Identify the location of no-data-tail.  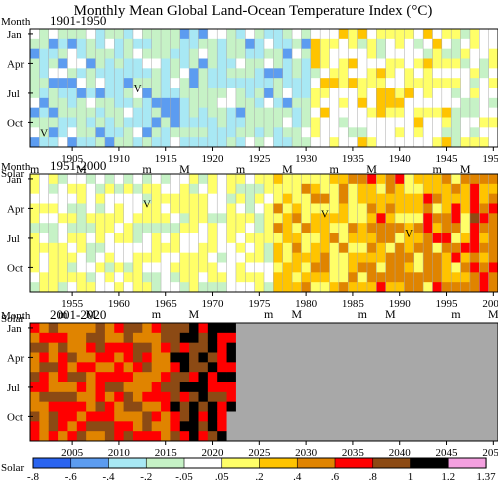
(231, 426).